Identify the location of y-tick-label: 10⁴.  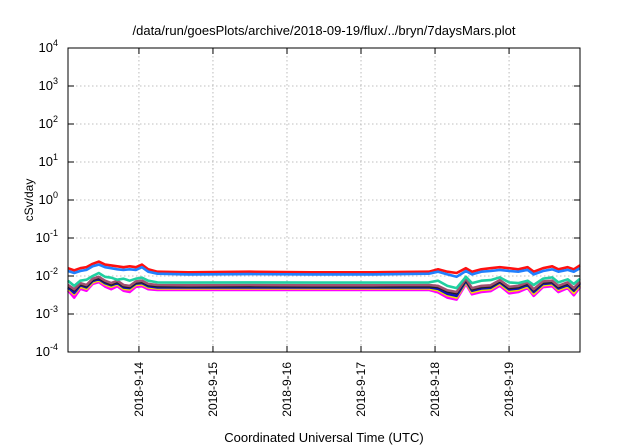
(48, 46).